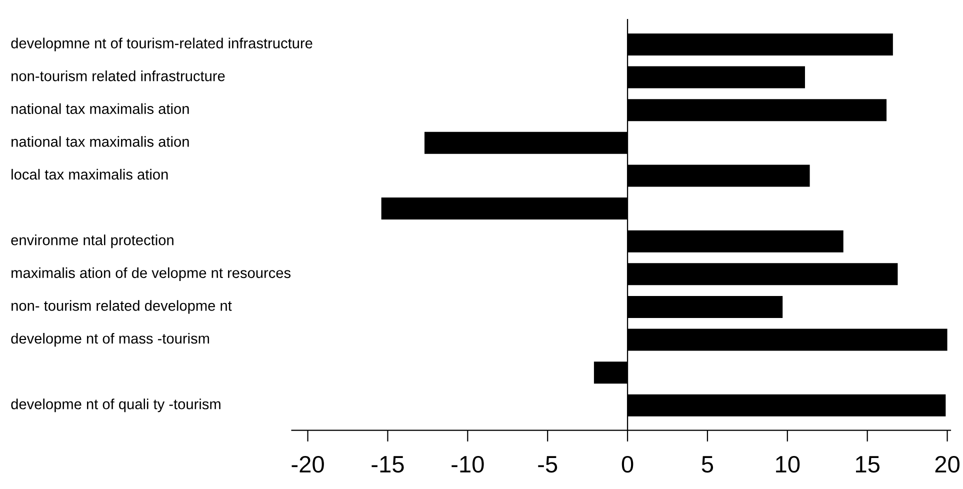 The image size is (963, 489). I want to click on x-tick-label: -5, so click(548, 464).